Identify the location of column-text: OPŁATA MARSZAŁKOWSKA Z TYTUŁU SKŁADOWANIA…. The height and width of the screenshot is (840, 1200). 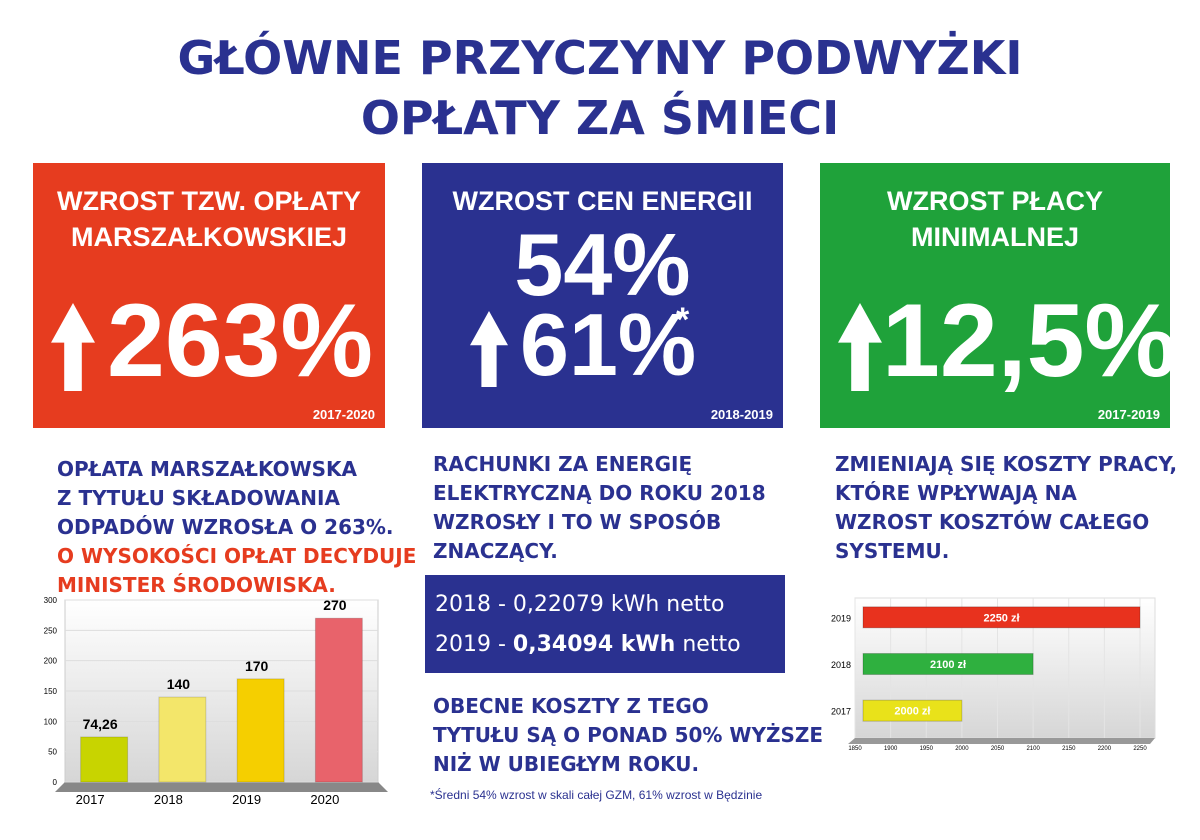
(236, 527).